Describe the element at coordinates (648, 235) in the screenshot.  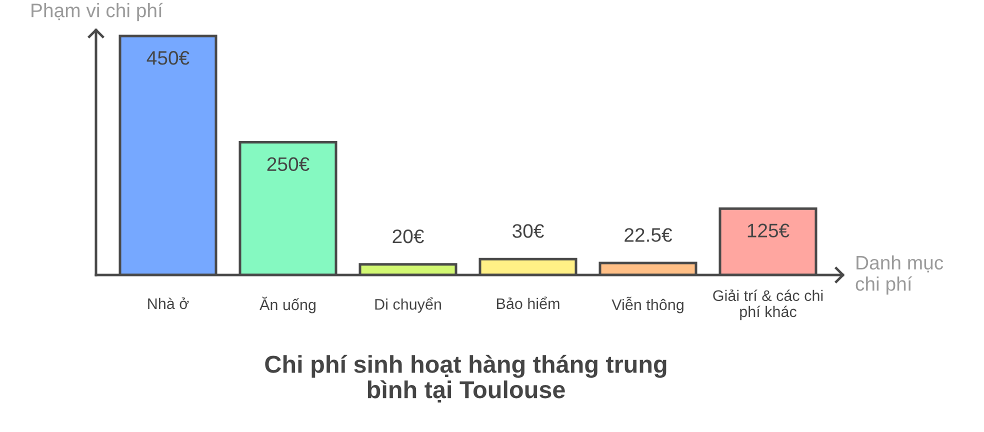
I see `data-label: 22.5€` at that location.